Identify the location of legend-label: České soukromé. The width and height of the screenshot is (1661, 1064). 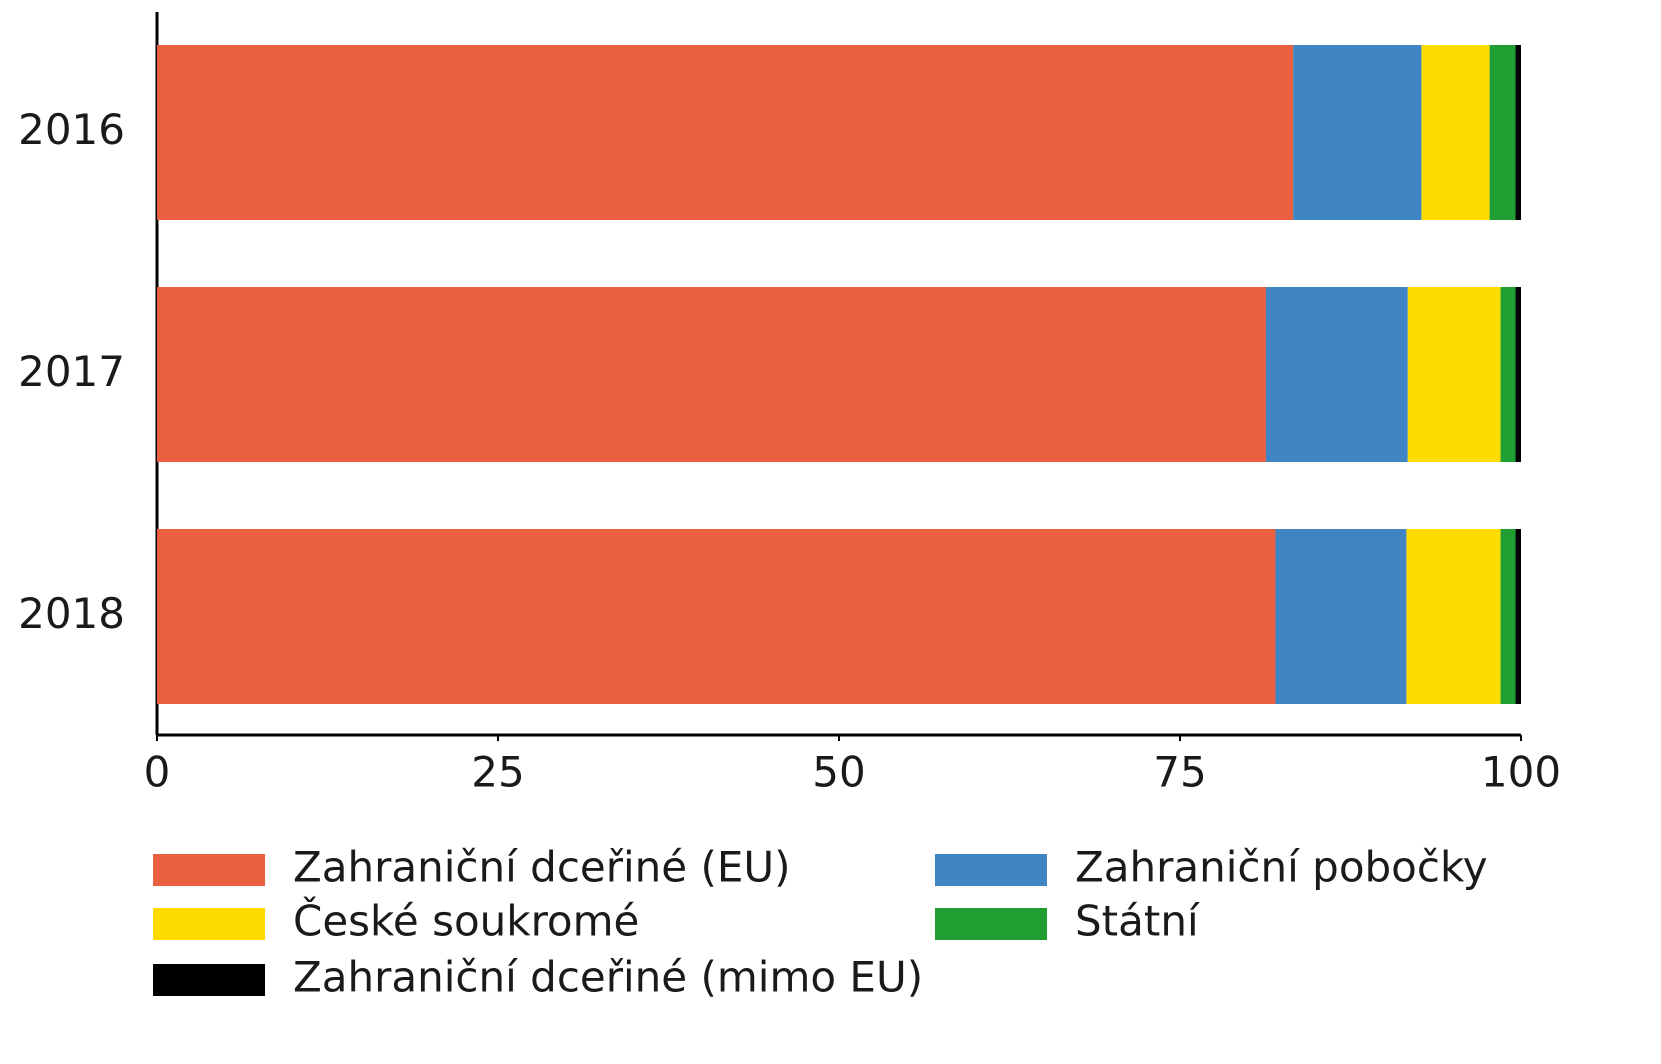
(466, 921).